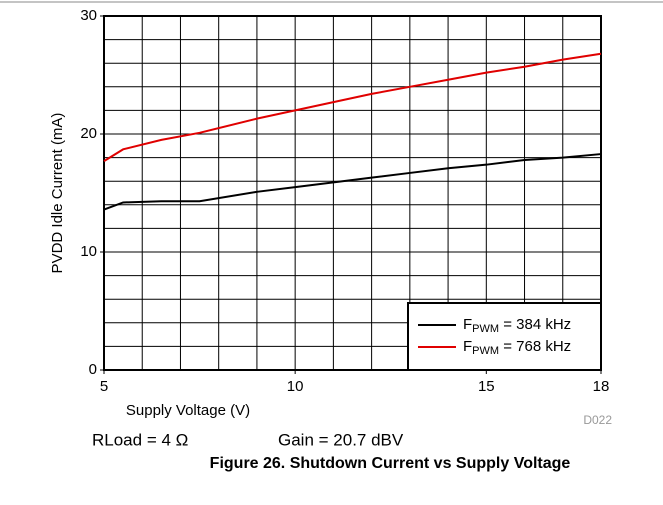 This screenshot has height=505, width=663. Describe the element at coordinates (504, 336) in the screenshot. I see `legend-box` at that location.